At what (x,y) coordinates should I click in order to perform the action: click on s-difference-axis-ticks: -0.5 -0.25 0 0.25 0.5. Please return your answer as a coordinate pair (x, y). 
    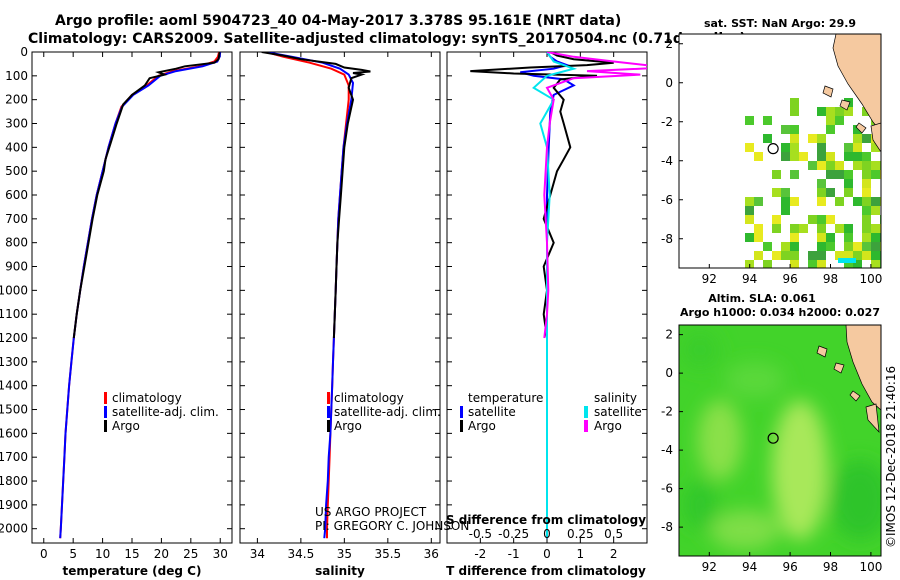
    Looking at the image, I should click on (546, 534).